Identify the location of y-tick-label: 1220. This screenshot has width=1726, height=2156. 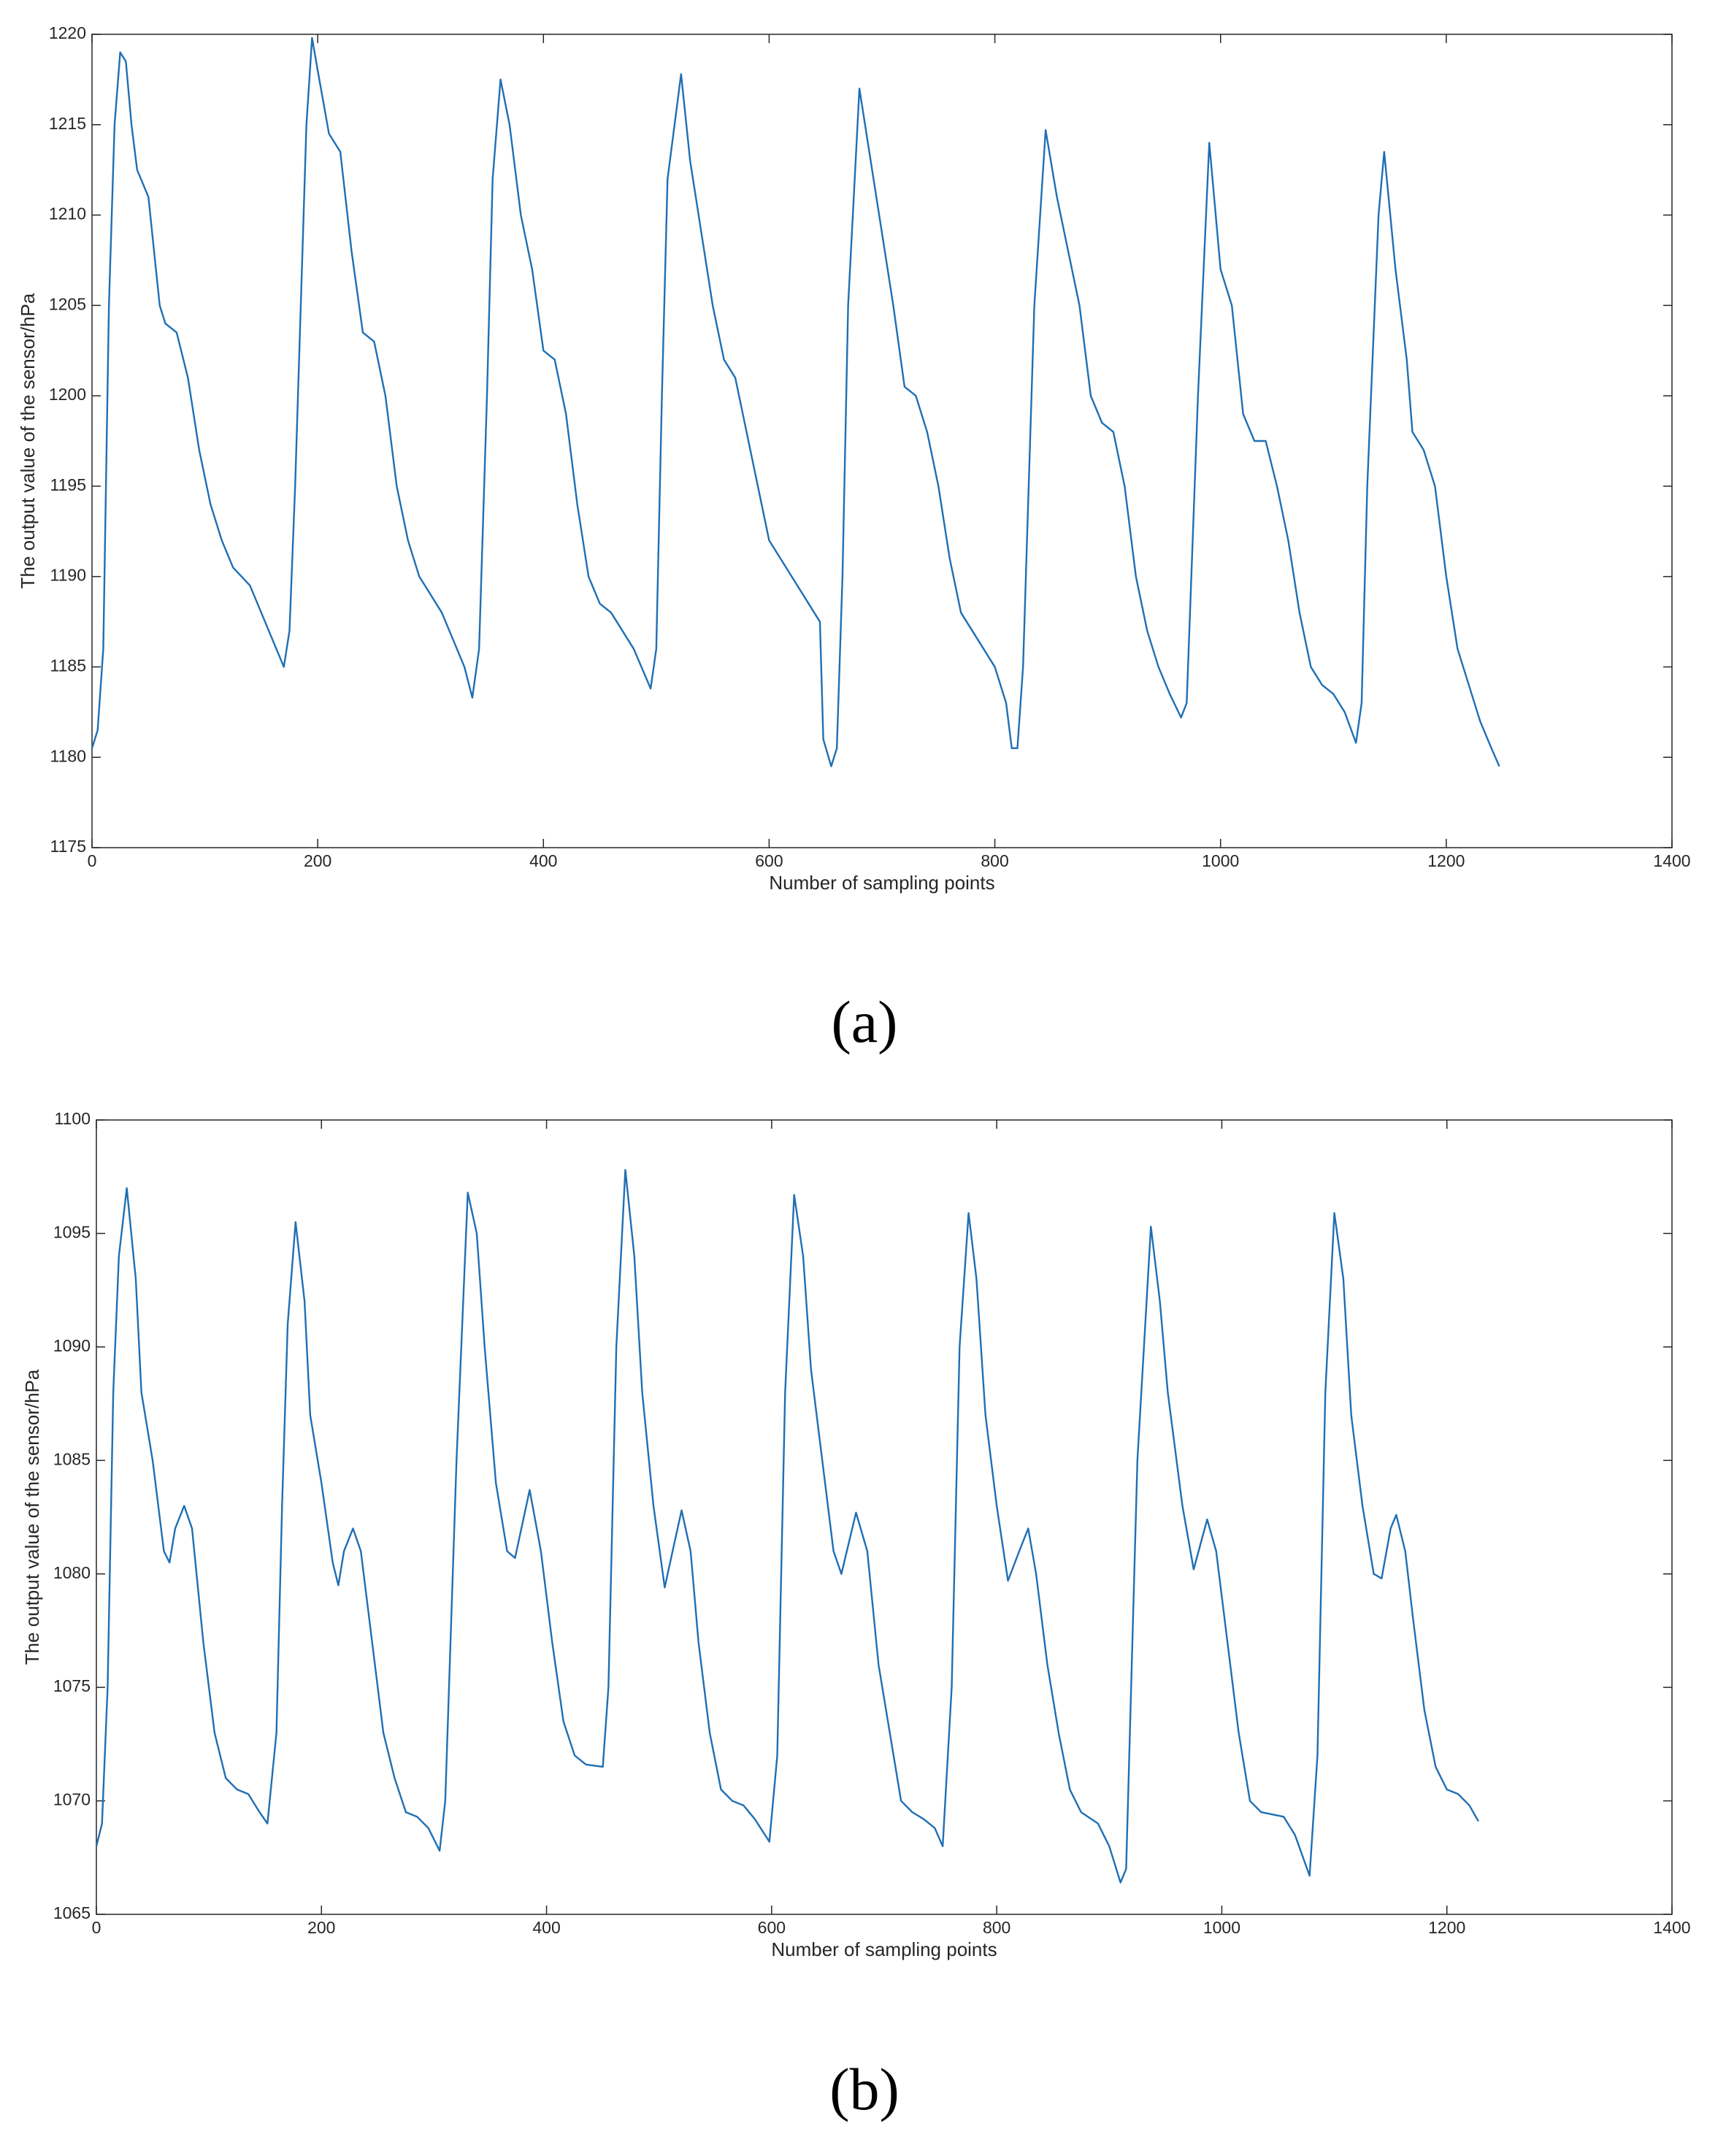
(67, 32).